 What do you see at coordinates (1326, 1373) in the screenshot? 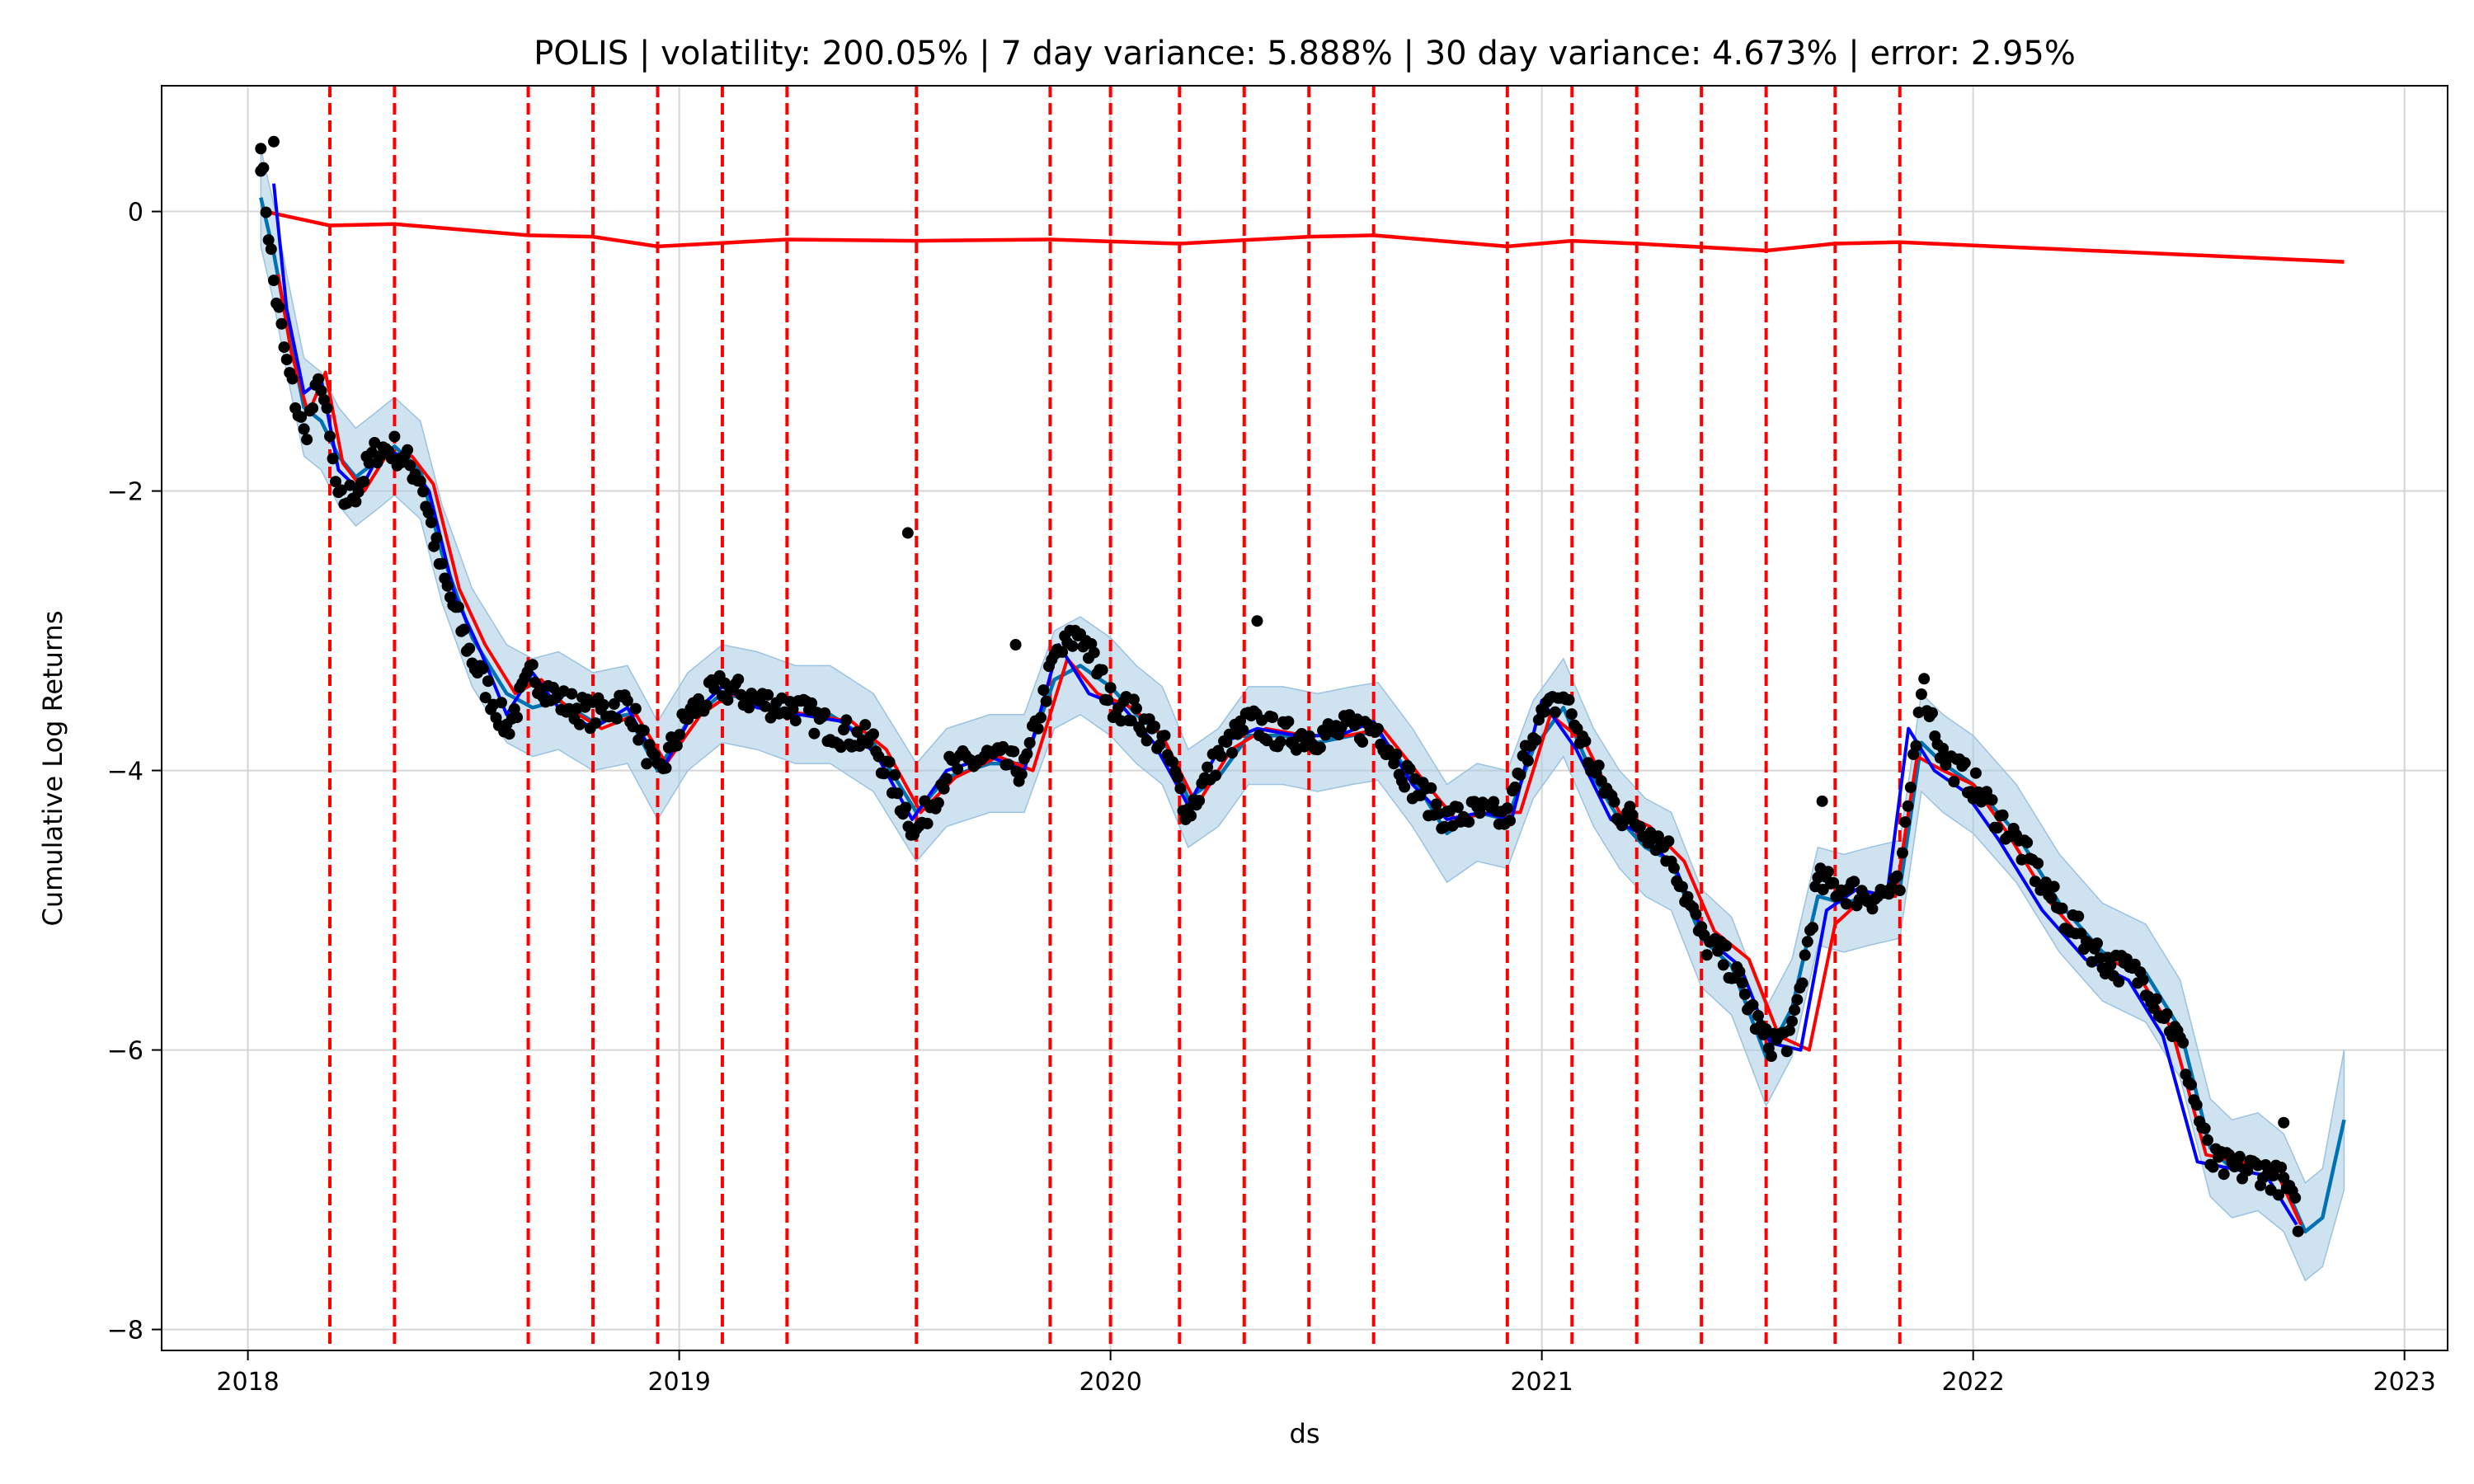
I see `x-axis-ticks: 2018 2019 2020 2021 2022 2023` at bounding box center [1326, 1373].